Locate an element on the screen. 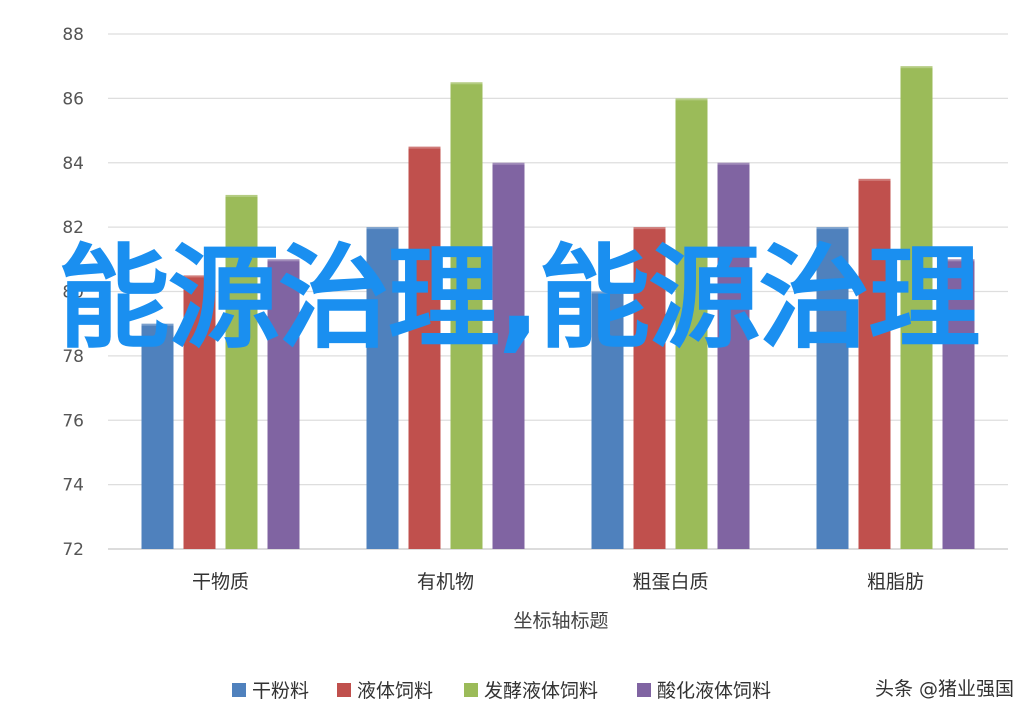  y-tick-label: 86 is located at coordinates (73, 99).